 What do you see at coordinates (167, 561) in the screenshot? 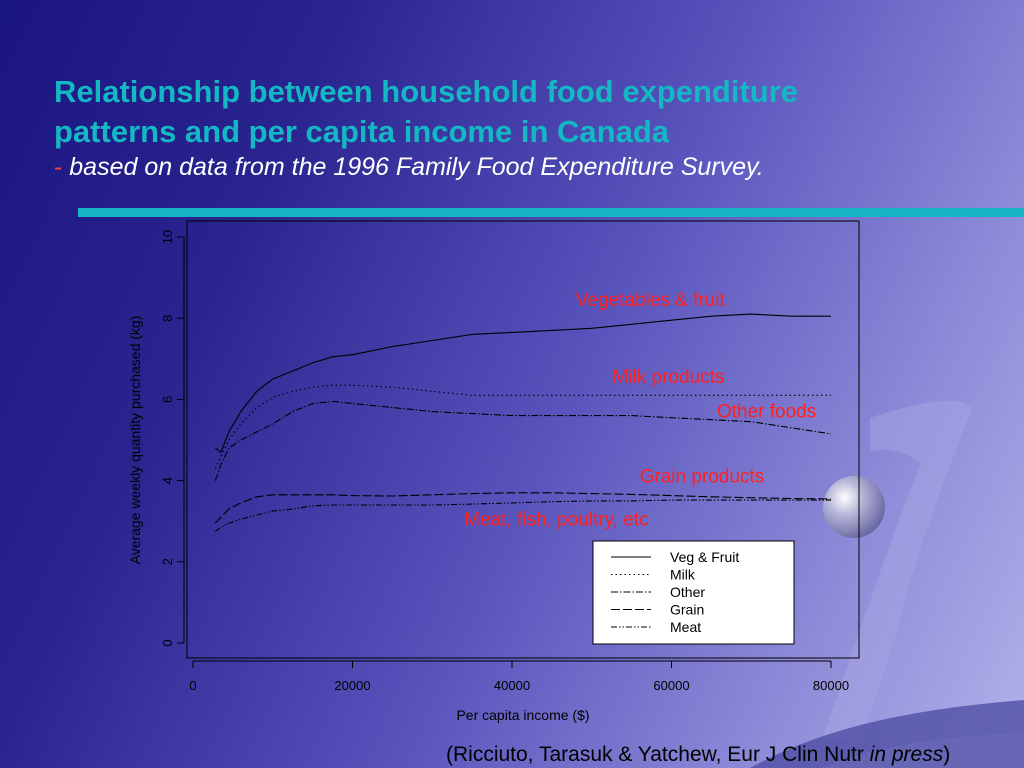
I see `y-tick-label: 2` at bounding box center [167, 561].